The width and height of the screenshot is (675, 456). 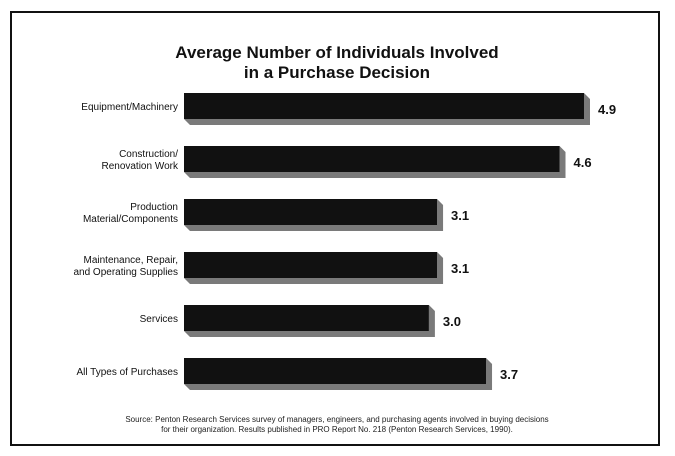 I want to click on value-label: 3.0, so click(x=452, y=321).